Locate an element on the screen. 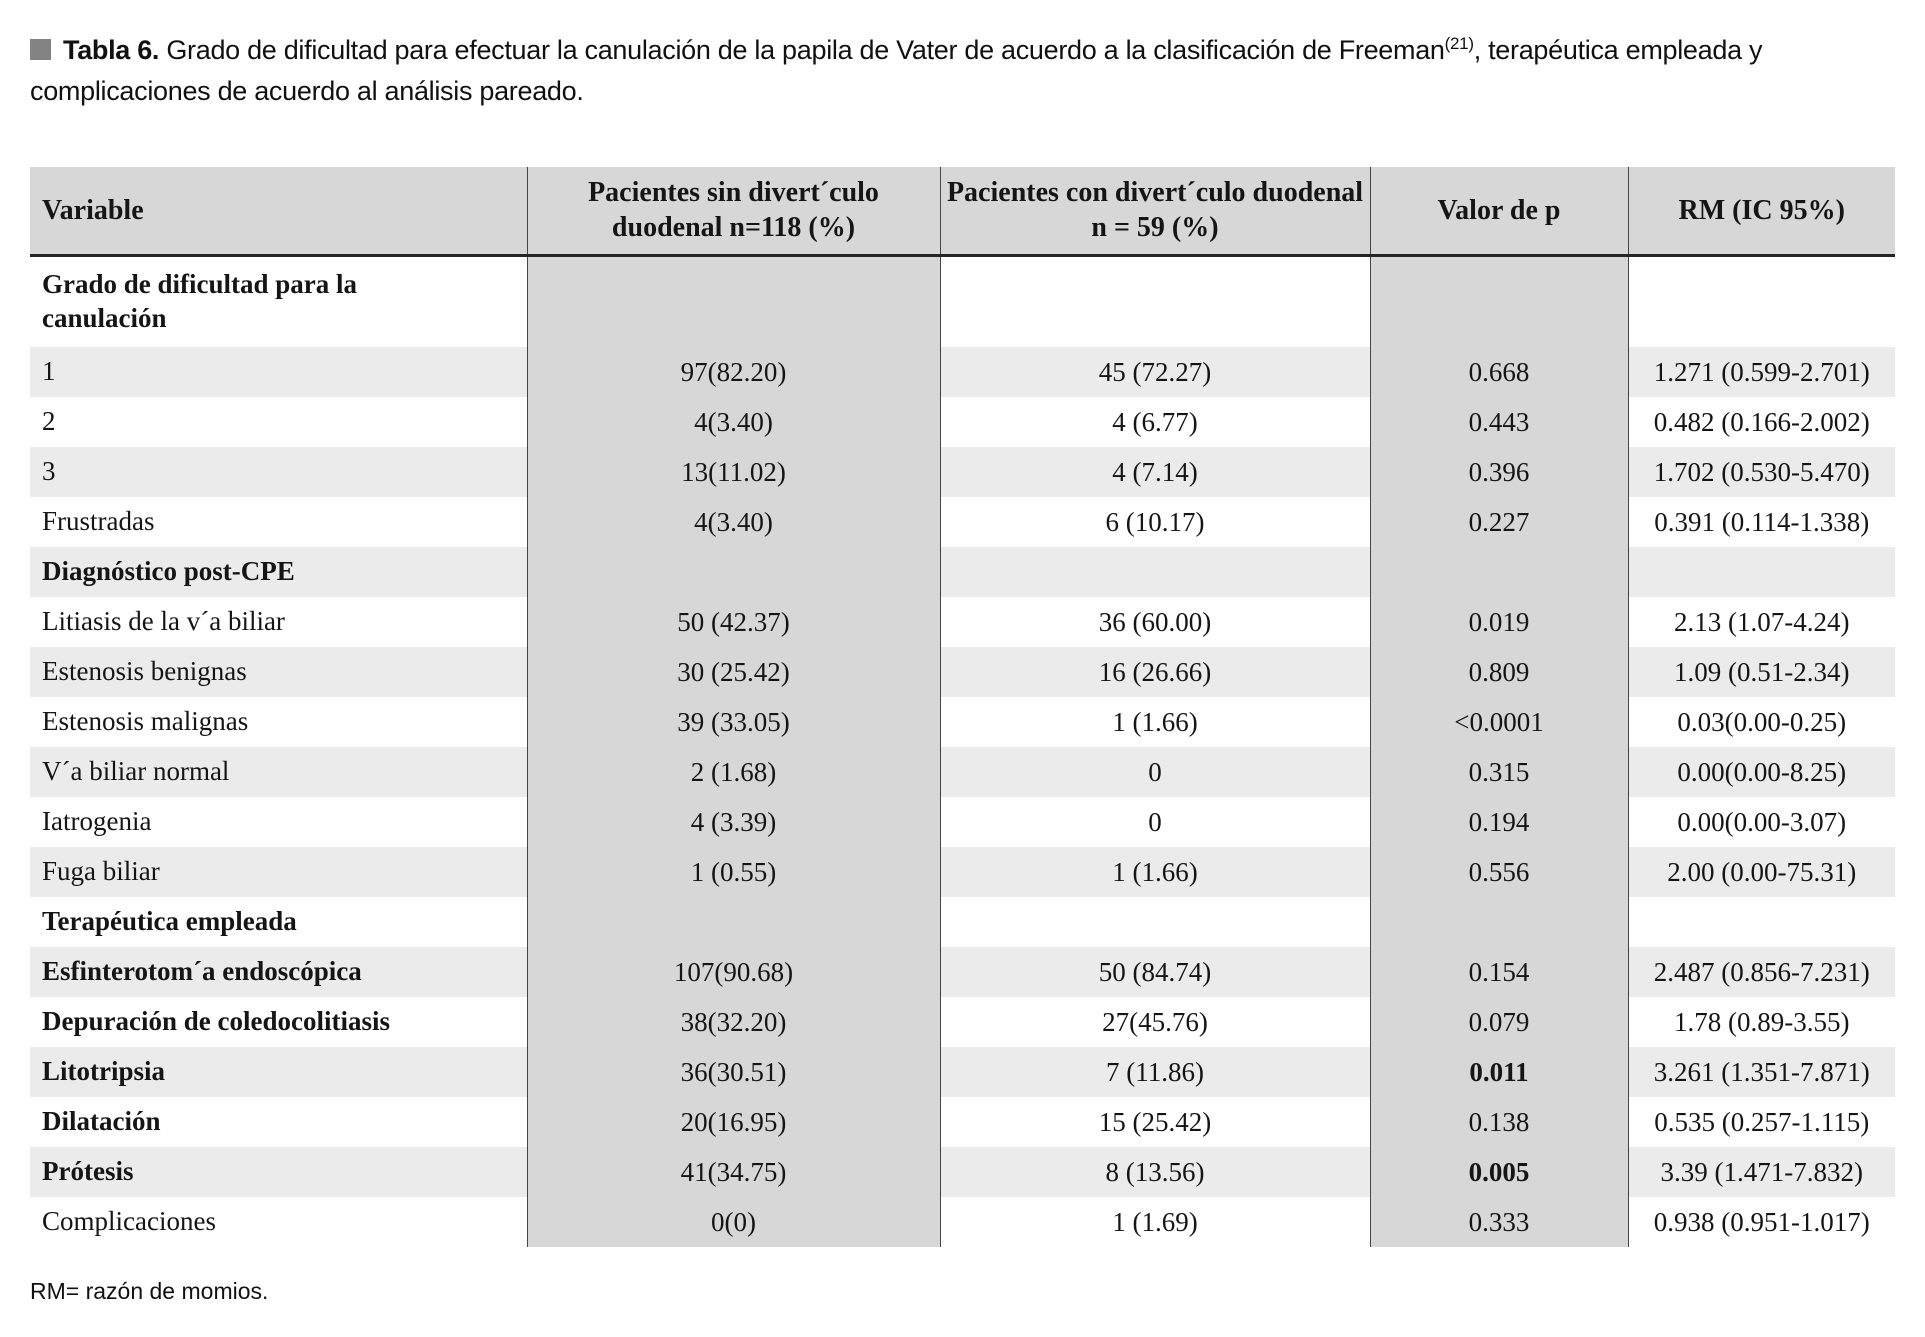 The image size is (1925, 1337). sin-diverticulo-cell: 0(0) is located at coordinates (733, 1222).